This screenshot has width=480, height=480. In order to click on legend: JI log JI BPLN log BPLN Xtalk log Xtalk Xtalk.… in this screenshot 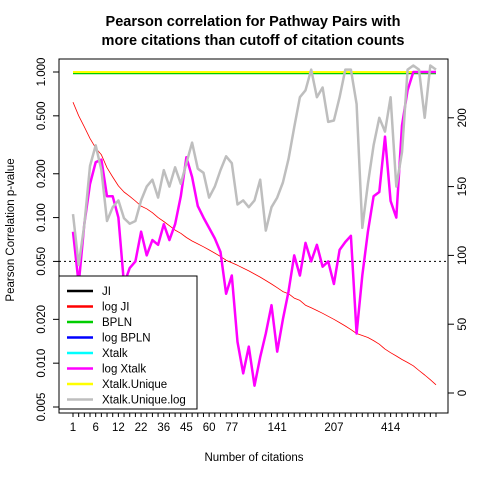, I will do `click(128, 342)`.